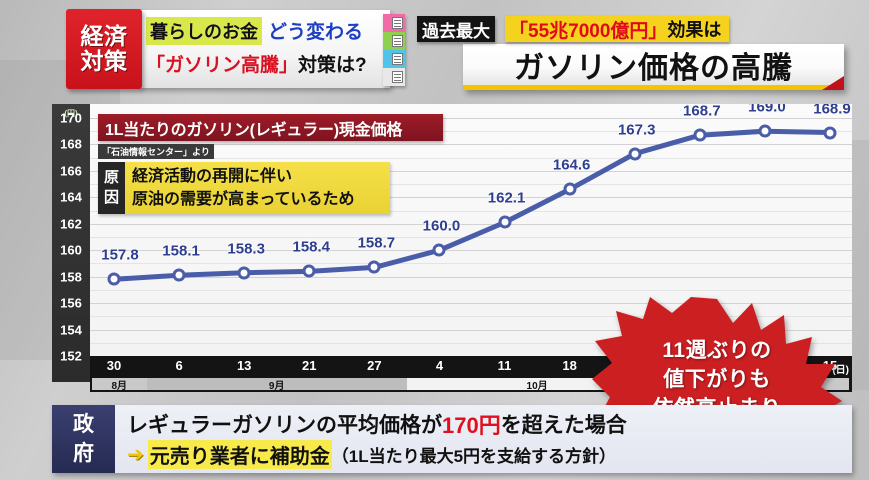 Image resolution: width=869 pixels, height=480 pixels. Describe the element at coordinates (179, 365) in the screenshot. I see `x-axis-tick: 6` at that location.